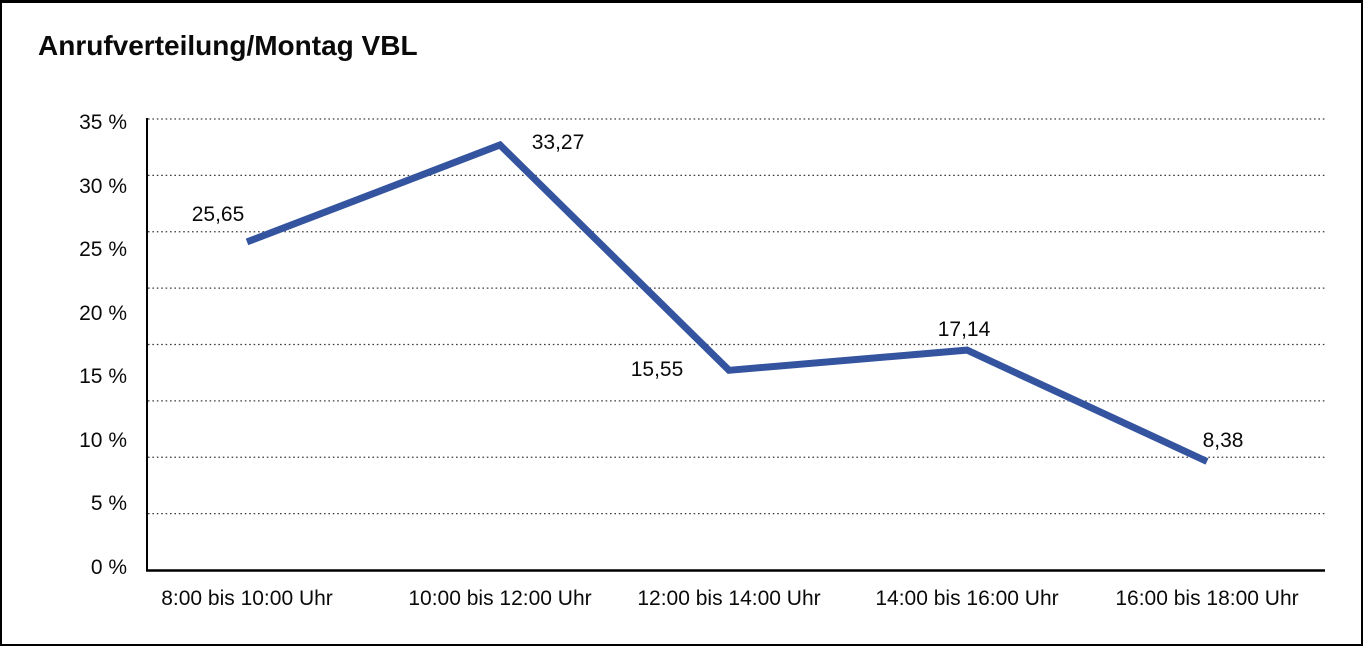 Image resolution: width=1363 pixels, height=646 pixels. Describe the element at coordinates (108, 504) in the screenshot. I see `y-tick-label: 5 %` at that location.